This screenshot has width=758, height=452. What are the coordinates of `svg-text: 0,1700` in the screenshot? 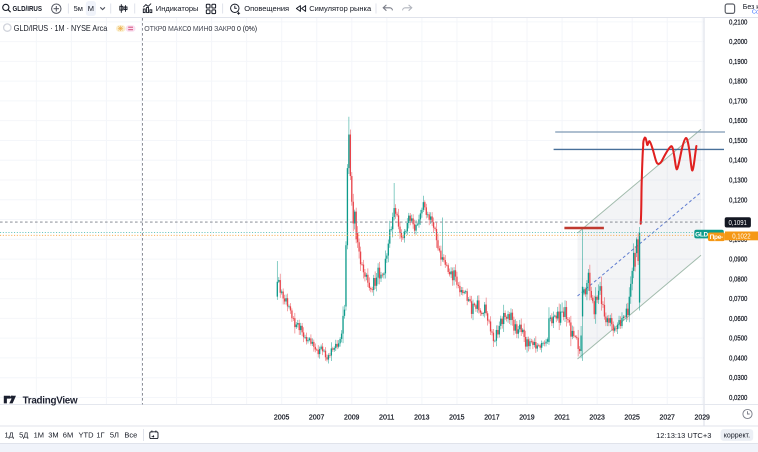 It's located at (738, 100).